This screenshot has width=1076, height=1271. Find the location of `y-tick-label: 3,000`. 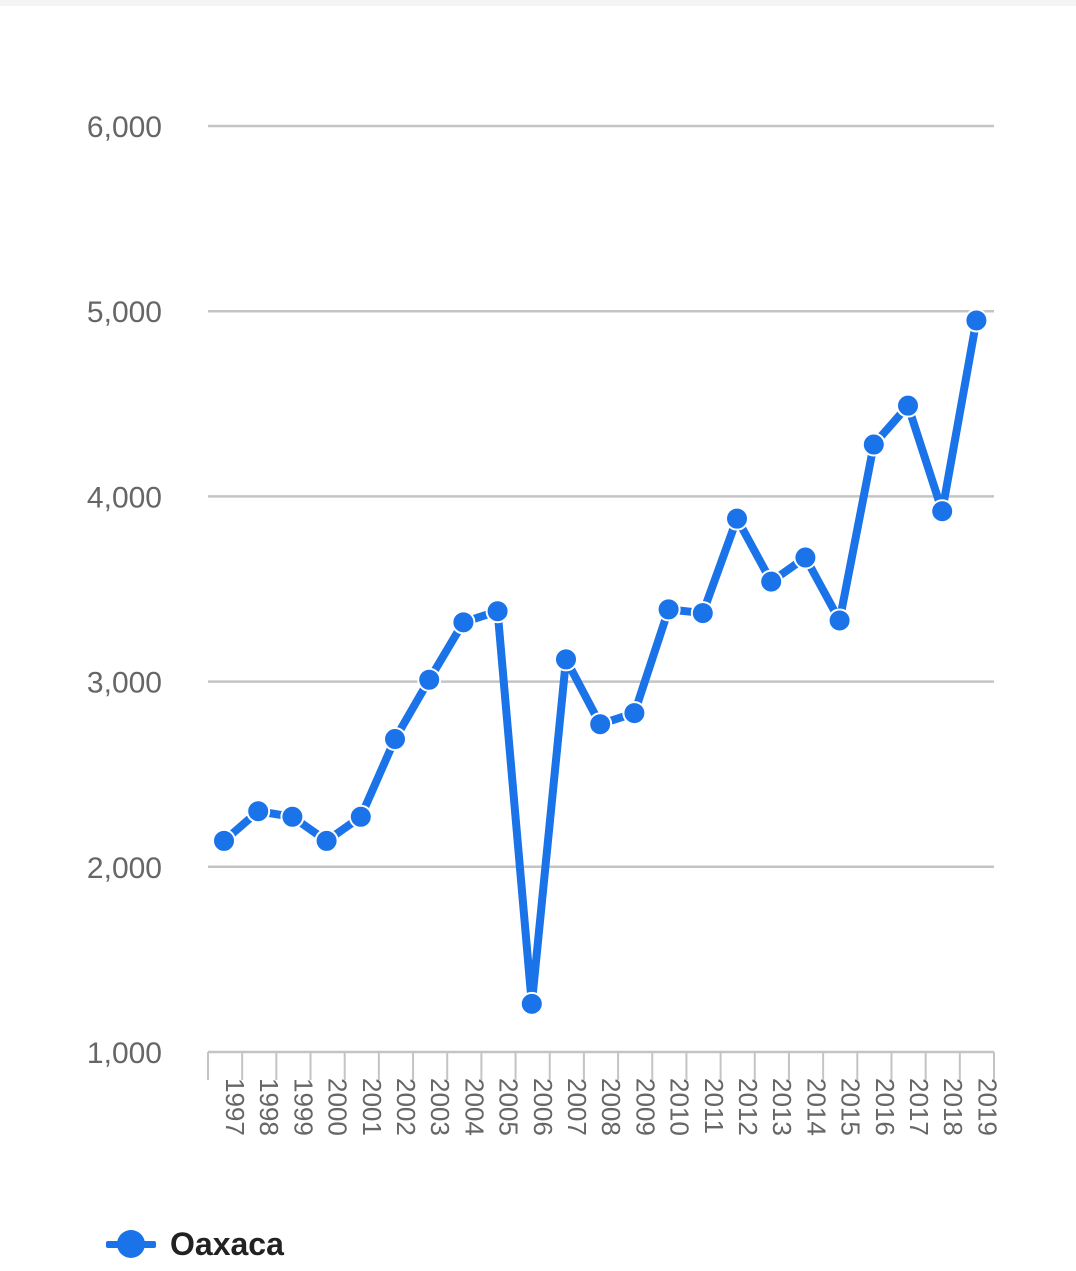

y-tick-label: 3,000 is located at coordinates (124, 683).